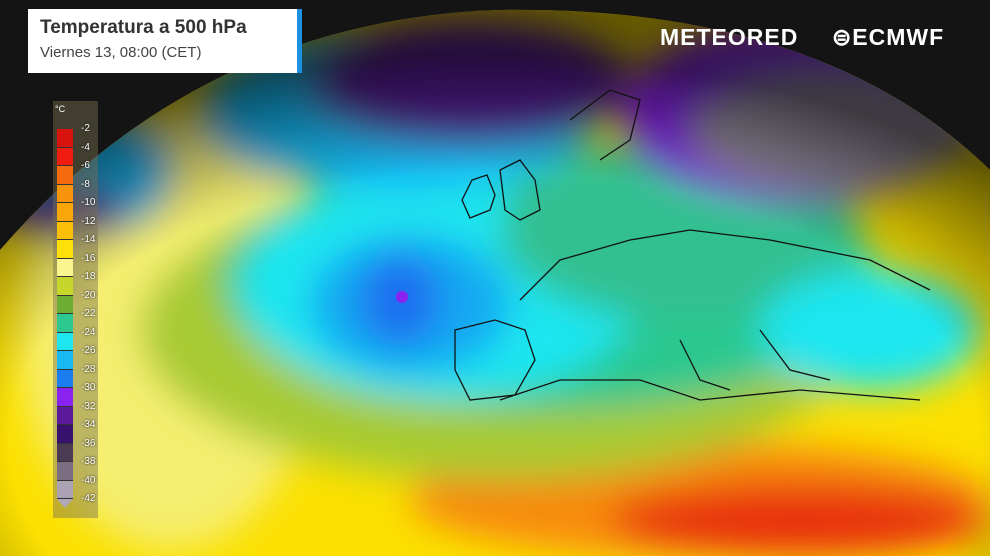 The image size is (990, 556). I want to click on legend-label: -26, so click(88, 350).